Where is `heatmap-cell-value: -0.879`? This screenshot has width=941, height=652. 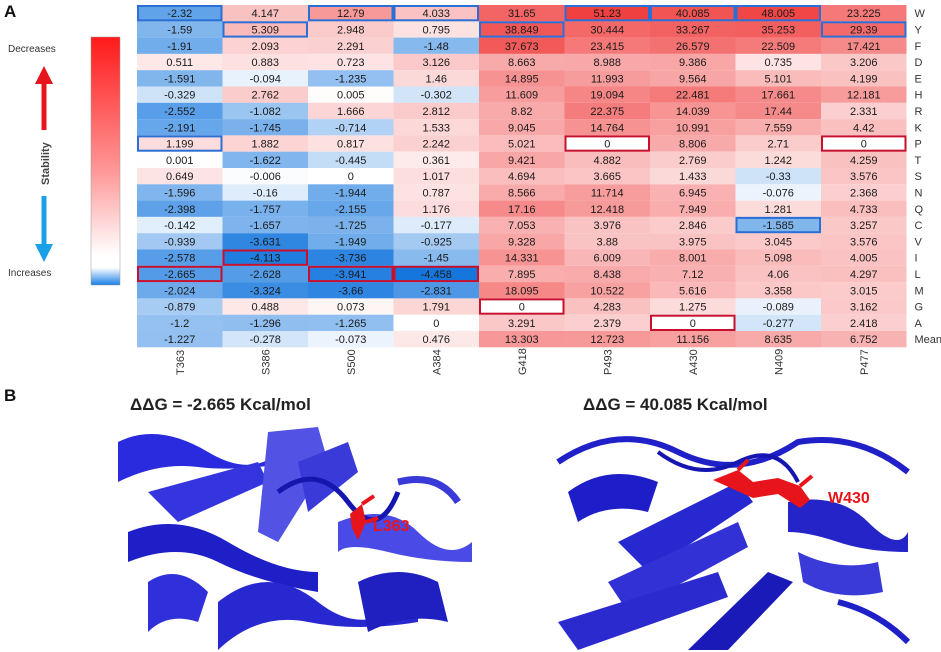
heatmap-cell-value: -0.879 is located at coordinates (179, 308).